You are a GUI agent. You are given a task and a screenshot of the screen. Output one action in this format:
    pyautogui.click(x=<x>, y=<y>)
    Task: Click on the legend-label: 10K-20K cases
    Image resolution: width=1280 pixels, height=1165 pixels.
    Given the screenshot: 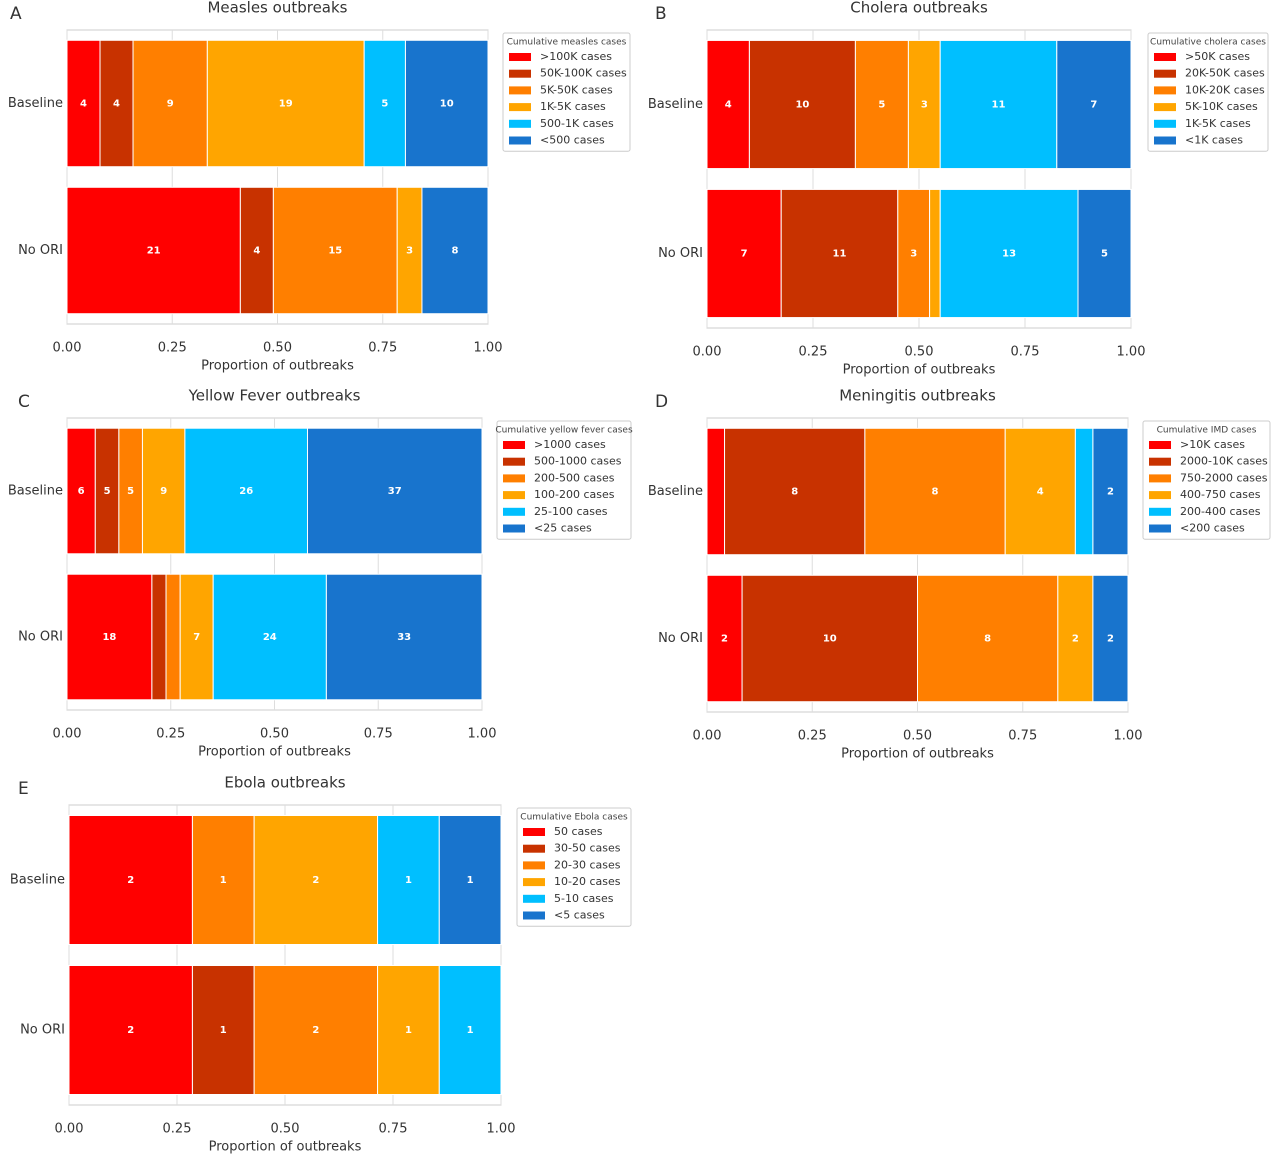 What is the action you would take?
    pyautogui.click(x=1225, y=89)
    